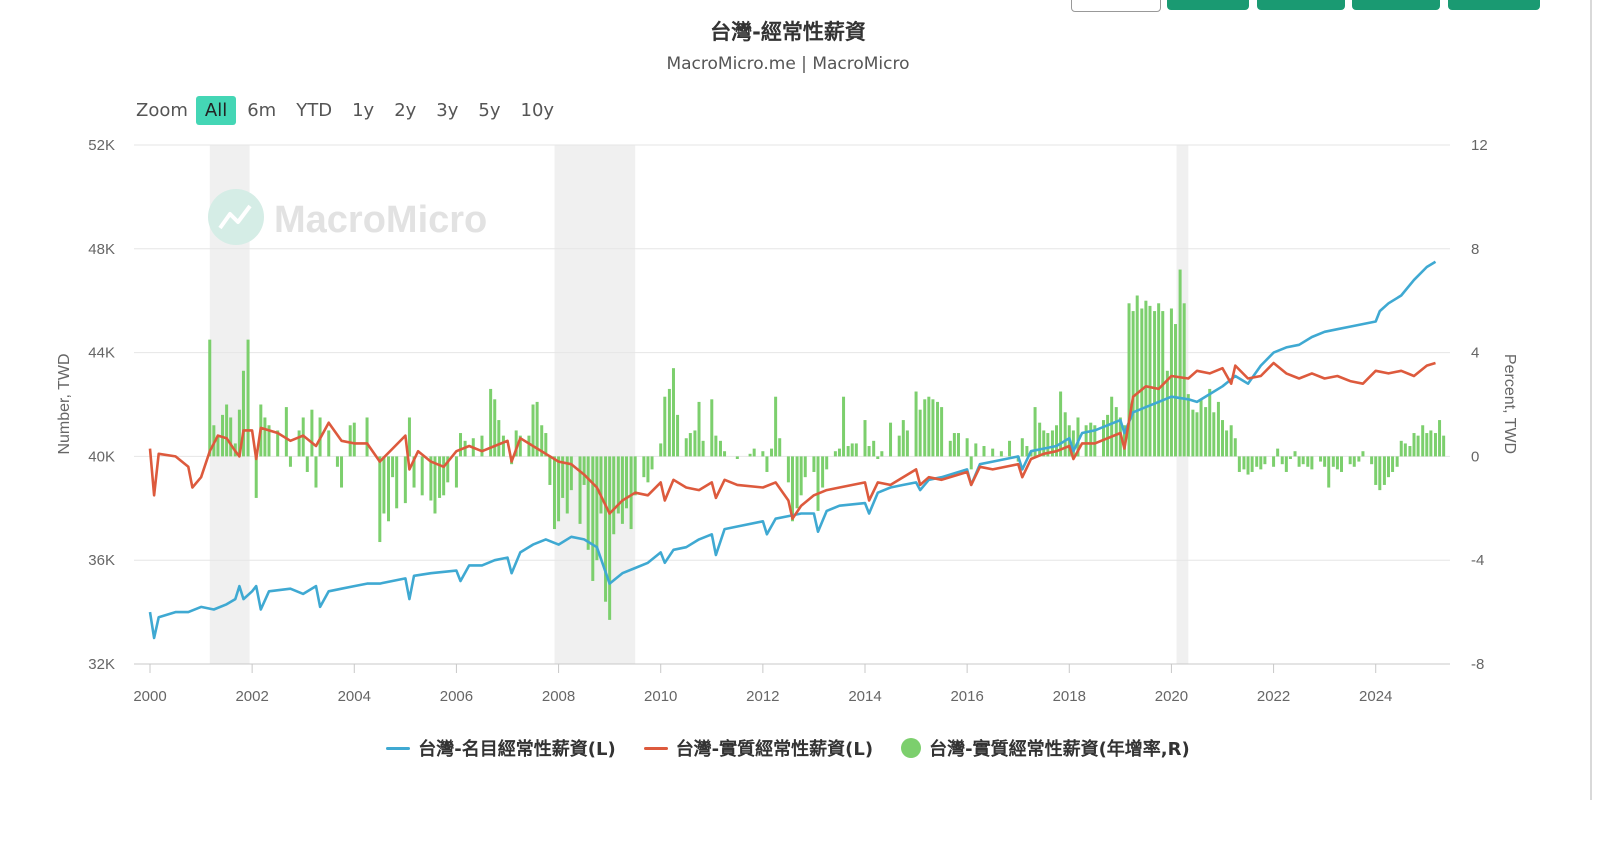  I want to click on y-right-axis-label: Percent, TWD, so click(1509, 404).